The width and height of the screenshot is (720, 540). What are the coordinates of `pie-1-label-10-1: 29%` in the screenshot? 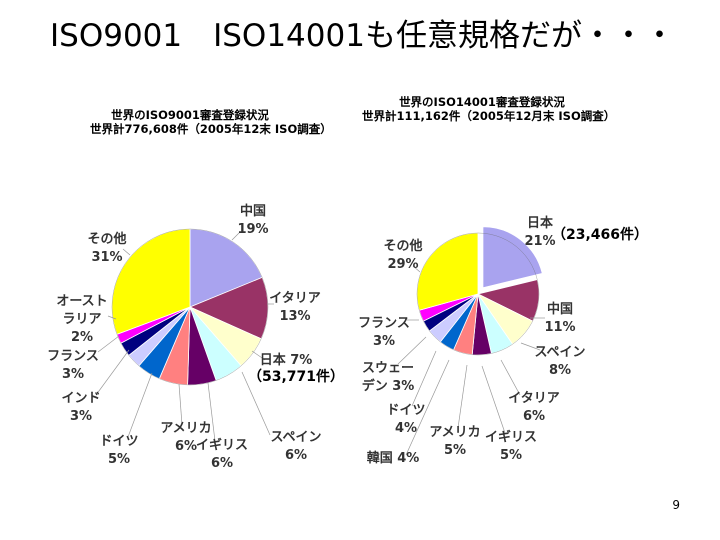 It's located at (402, 264).